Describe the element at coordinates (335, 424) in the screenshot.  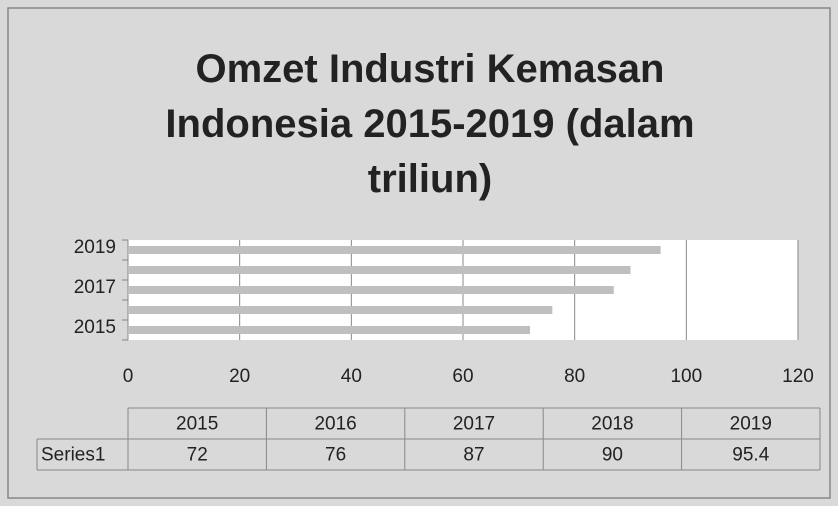
I see `table-header: 2016` at that location.